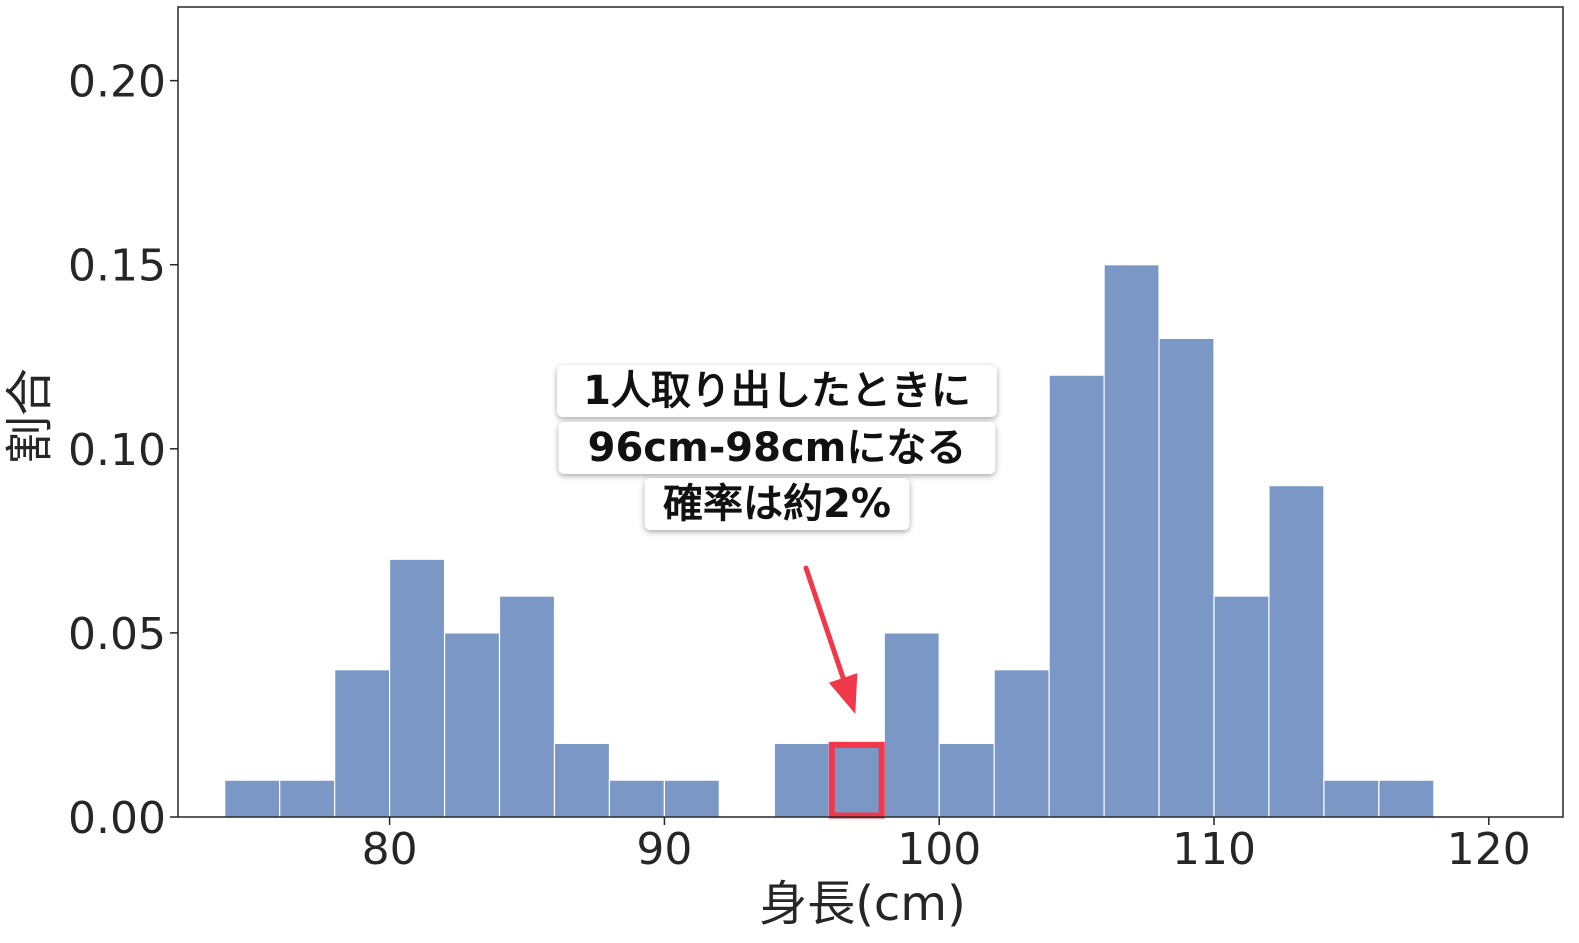 The image size is (1579, 943). I want to click on x-tick-label: 80, so click(390, 849).